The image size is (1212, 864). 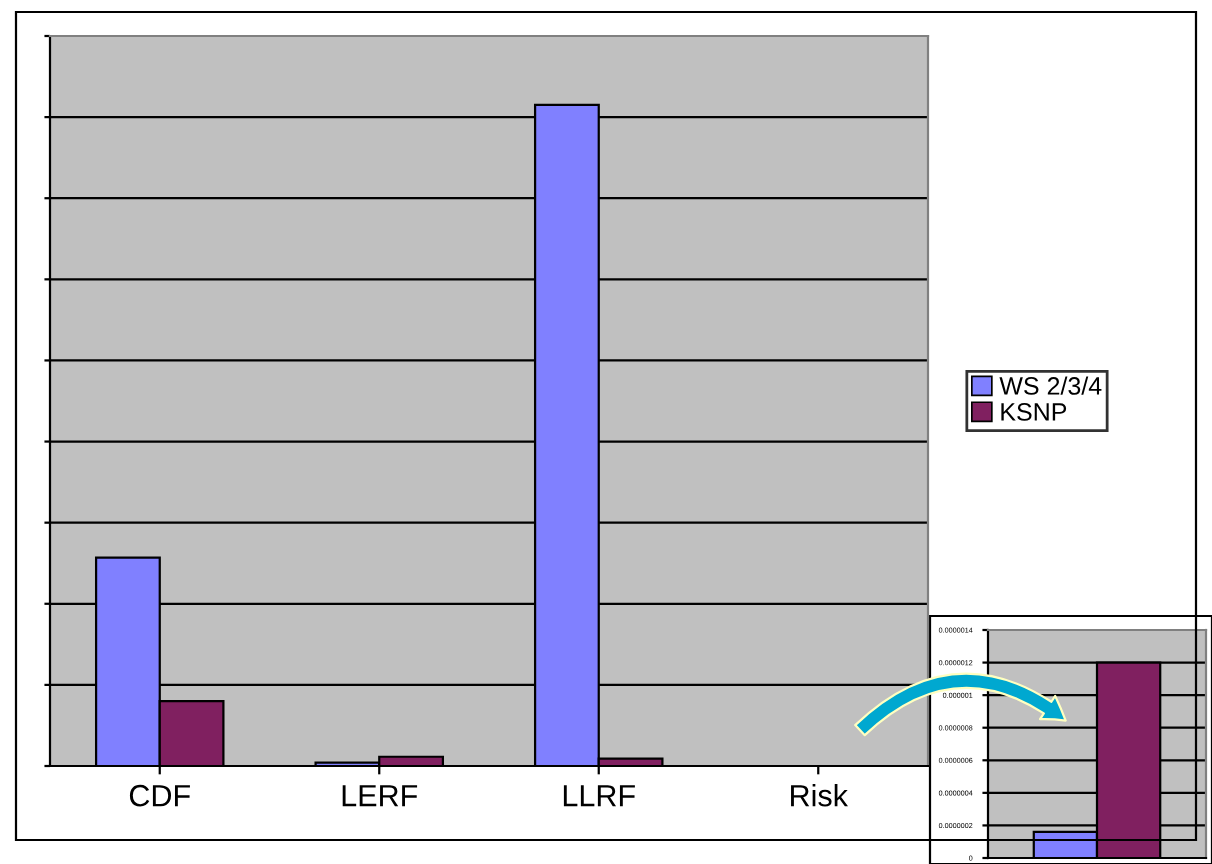 What do you see at coordinates (599, 796) in the screenshot?
I see `x-tick-label: LLRF` at bounding box center [599, 796].